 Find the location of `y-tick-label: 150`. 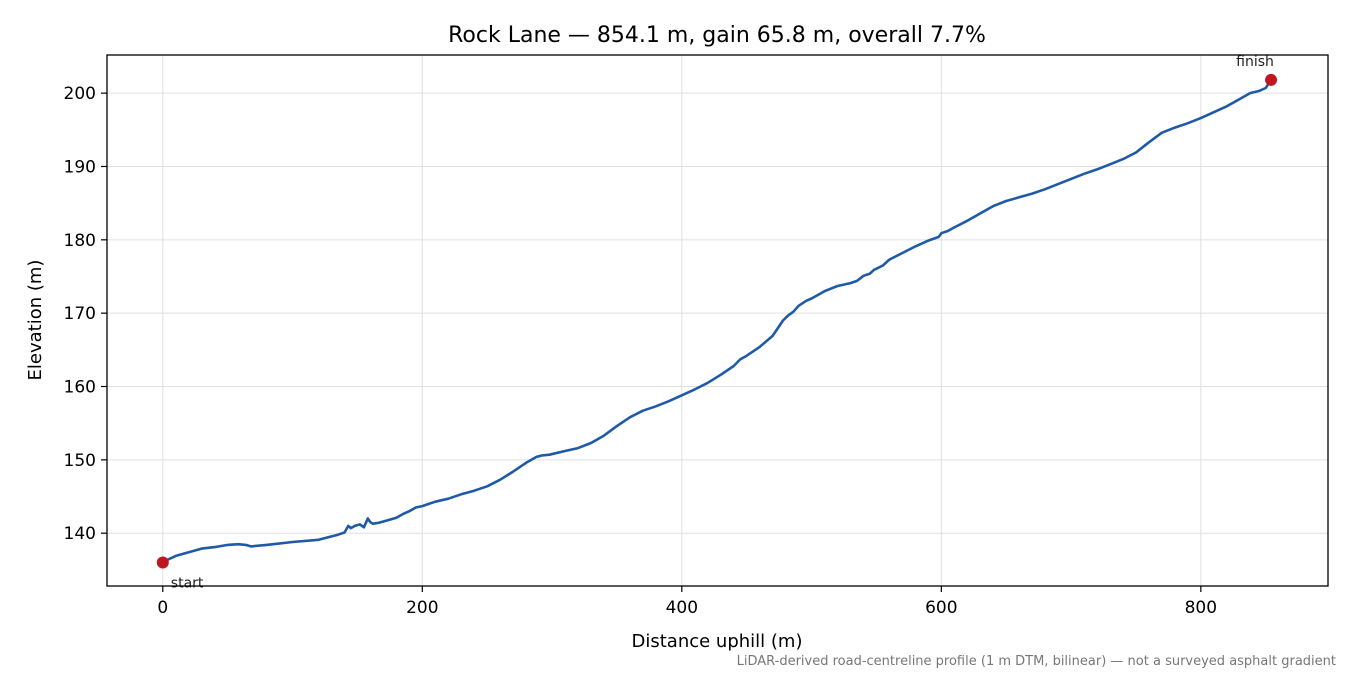

y-tick-label: 150 is located at coordinates (80, 461).